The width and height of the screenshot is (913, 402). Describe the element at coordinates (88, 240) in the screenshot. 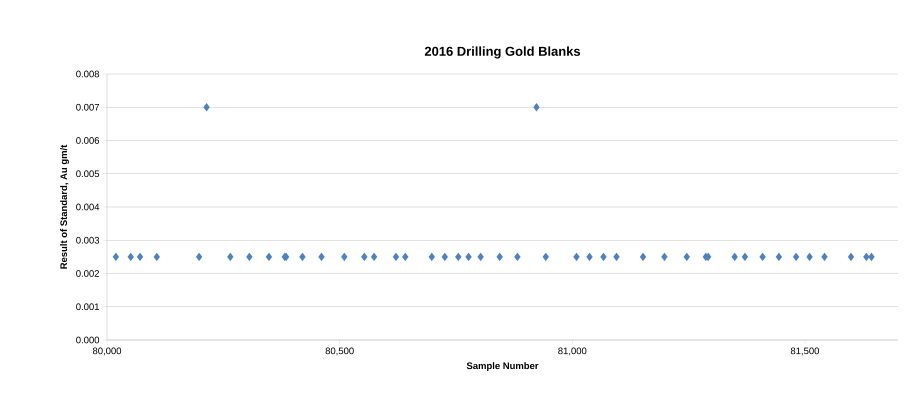

I see `y-tick-label: 0.003` at that location.